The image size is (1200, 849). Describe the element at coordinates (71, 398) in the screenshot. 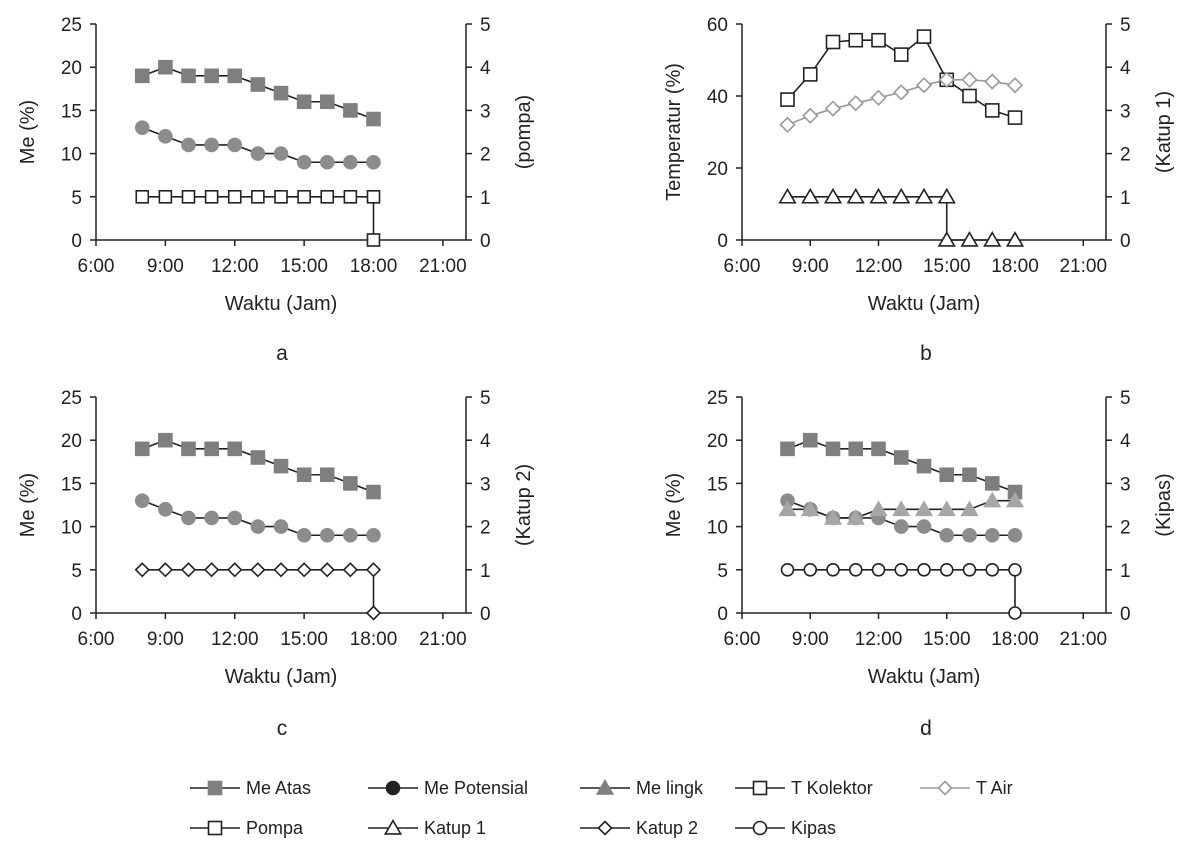

I see `y-tick-label-left: 25` at that location.